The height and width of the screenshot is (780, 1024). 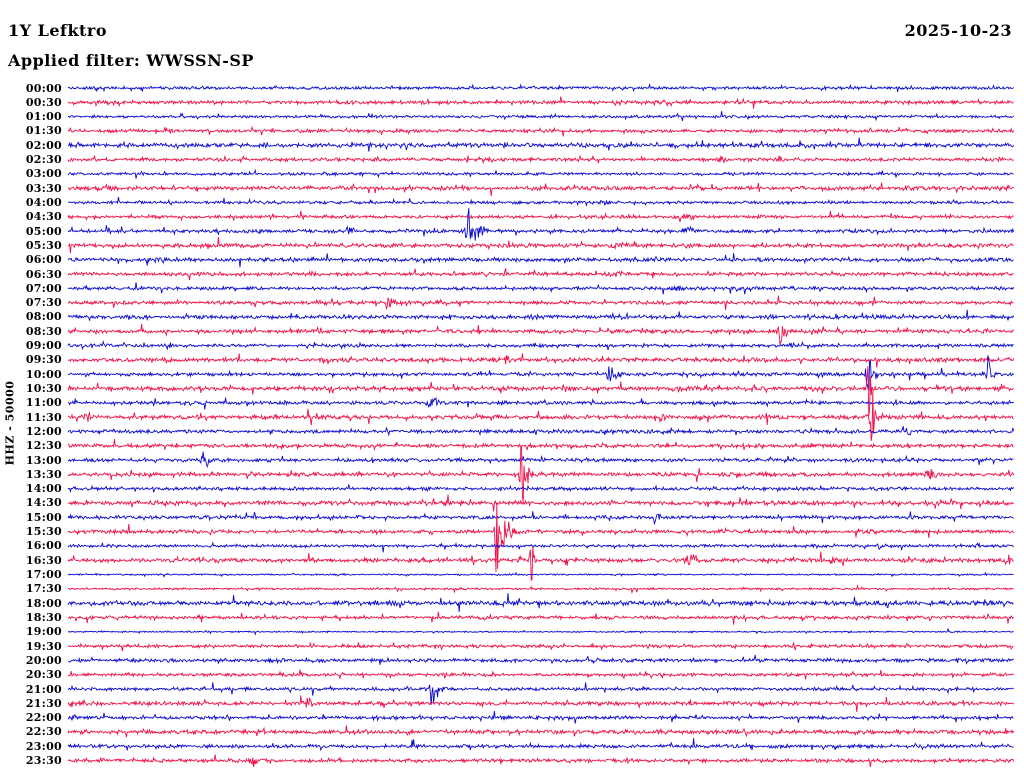 What do you see at coordinates (43, 489) in the screenshot?
I see `time-label: 14:00` at bounding box center [43, 489].